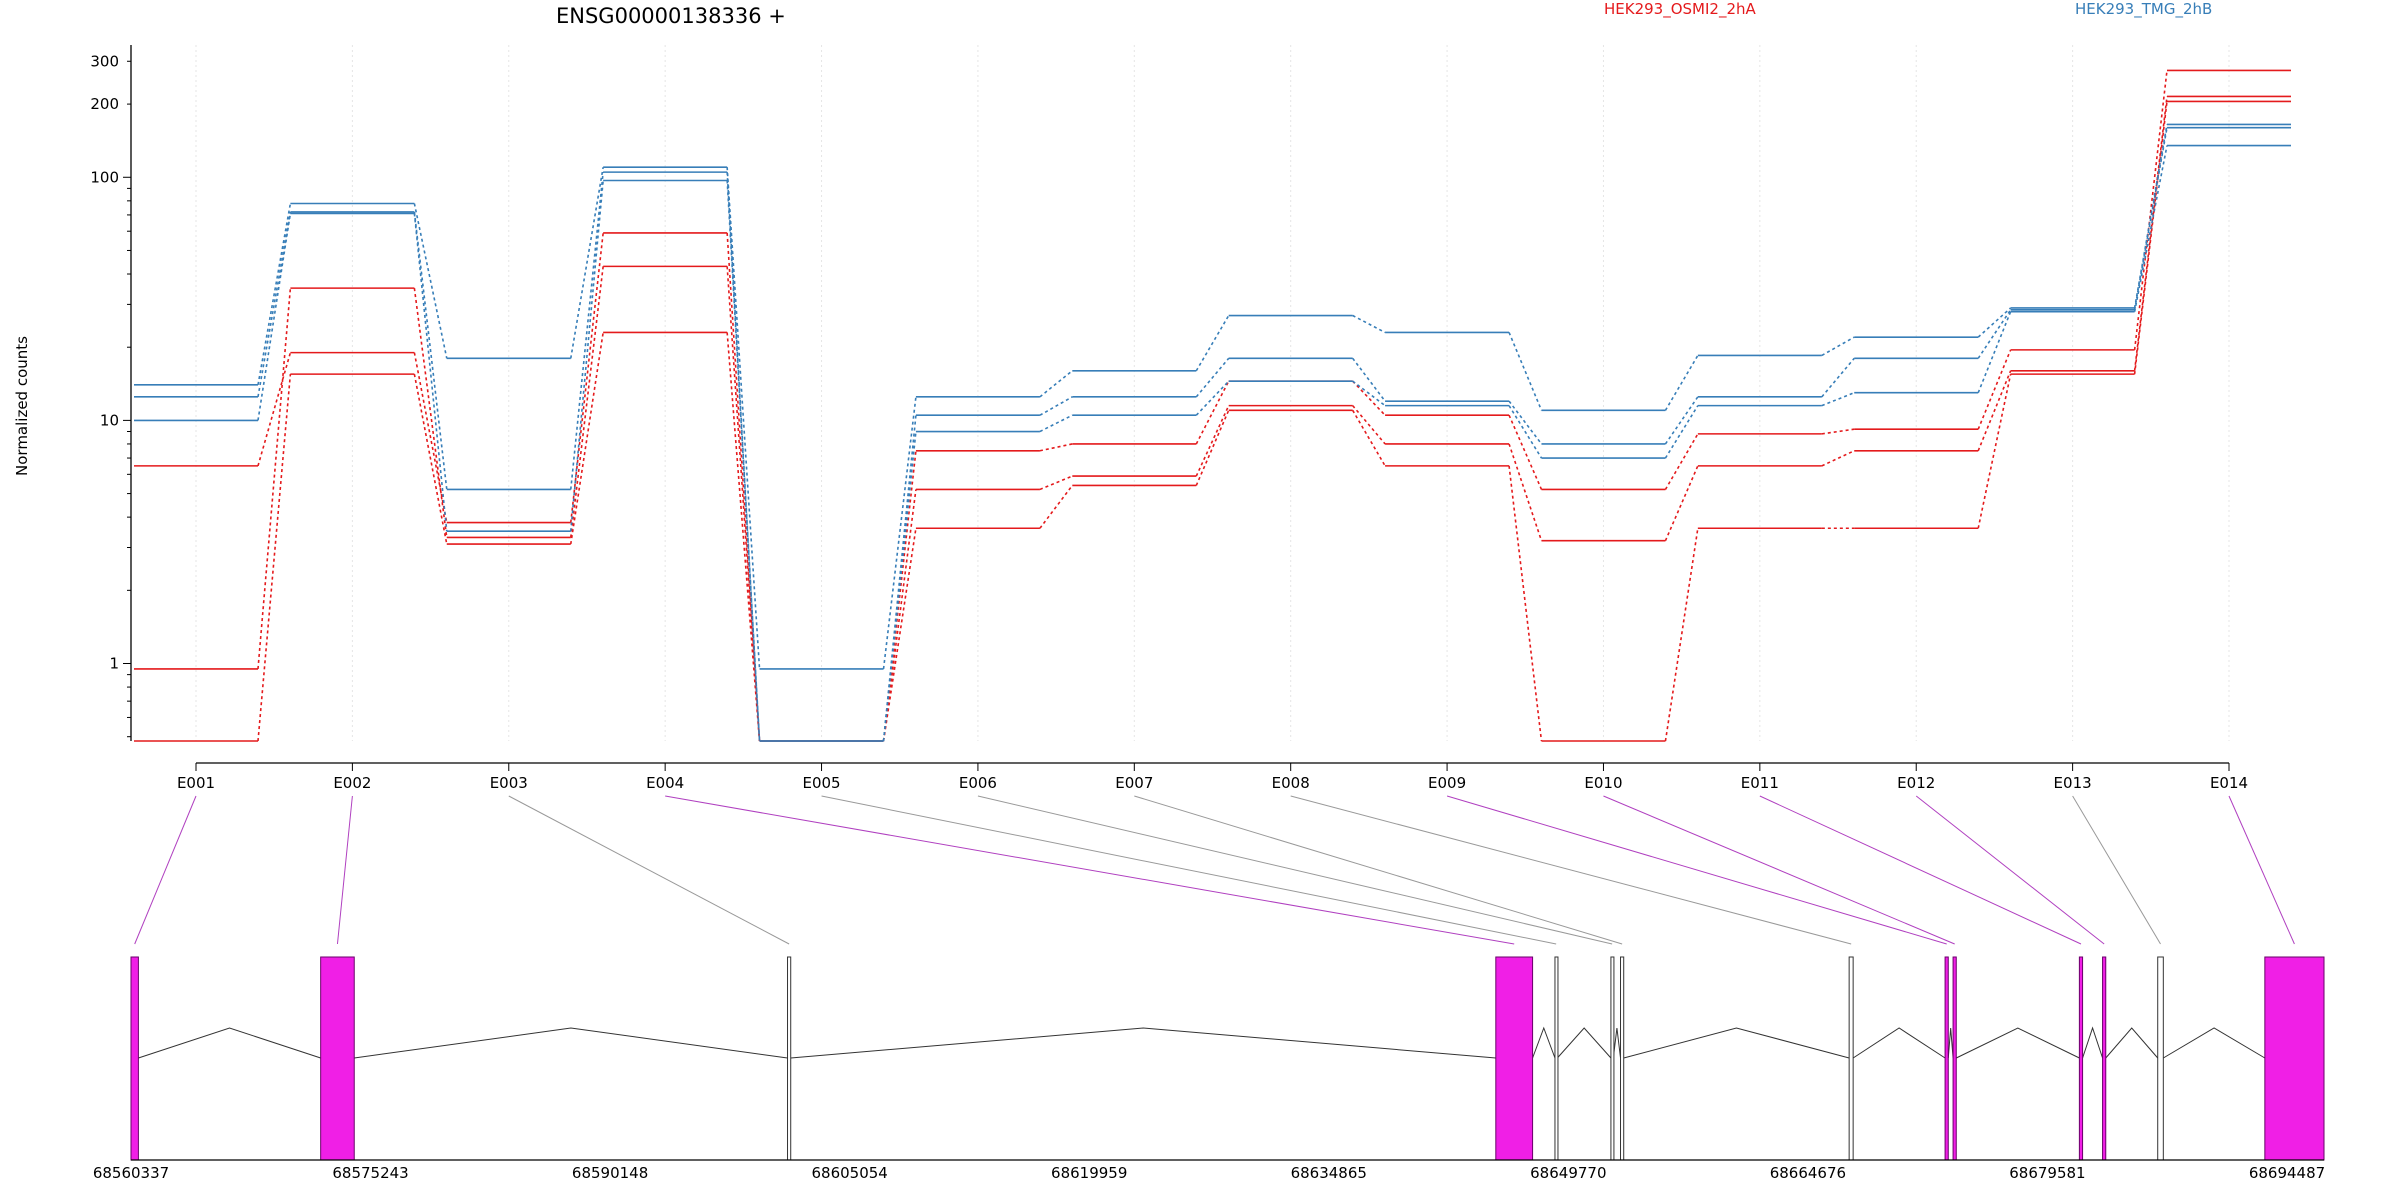  I want to click on genomic-tick-label: 68575243, so click(370, 1173).